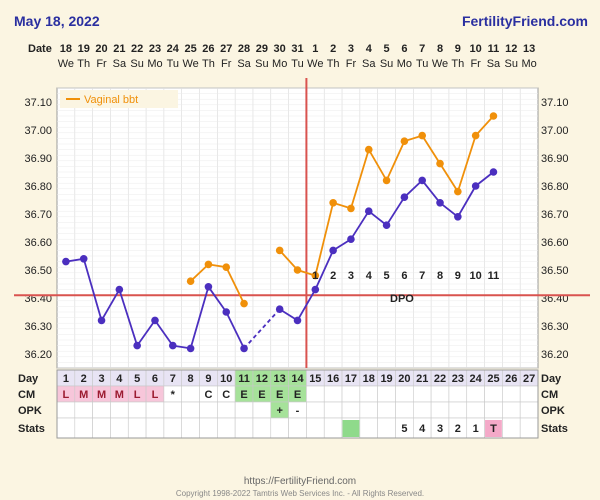  What do you see at coordinates (155, 379) in the screenshot?
I see `table-cell-text: 6` at bounding box center [155, 379].